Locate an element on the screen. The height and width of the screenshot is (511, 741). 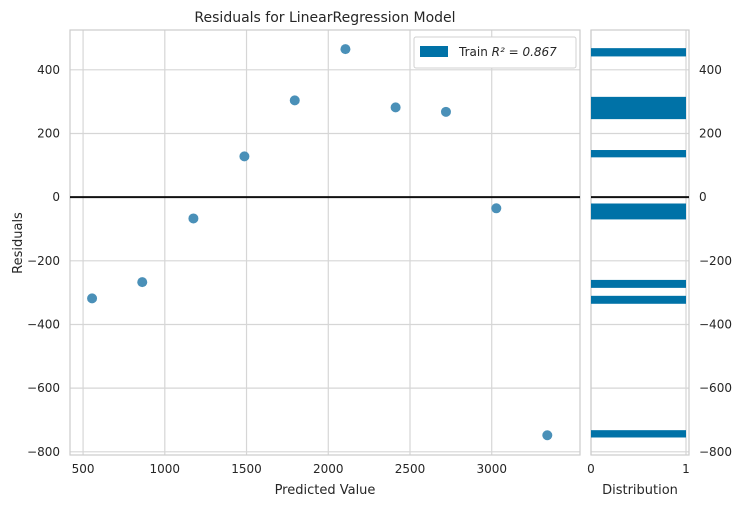
x-axis-label: Predicted Value is located at coordinates (325, 490).